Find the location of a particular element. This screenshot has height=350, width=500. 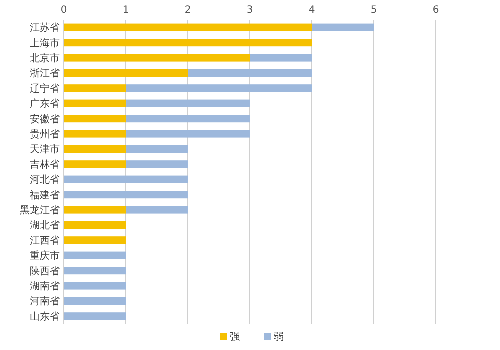

y-tick-label: 天津市 is located at coordinates (45, 150).